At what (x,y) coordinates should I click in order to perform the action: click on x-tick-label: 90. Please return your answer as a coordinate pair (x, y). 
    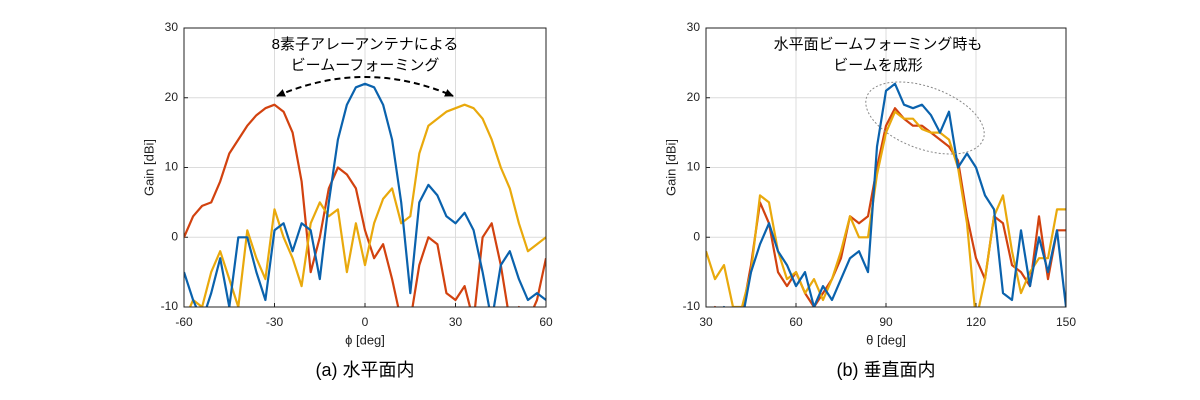
    Looking at the image, I should click on (886, 322).